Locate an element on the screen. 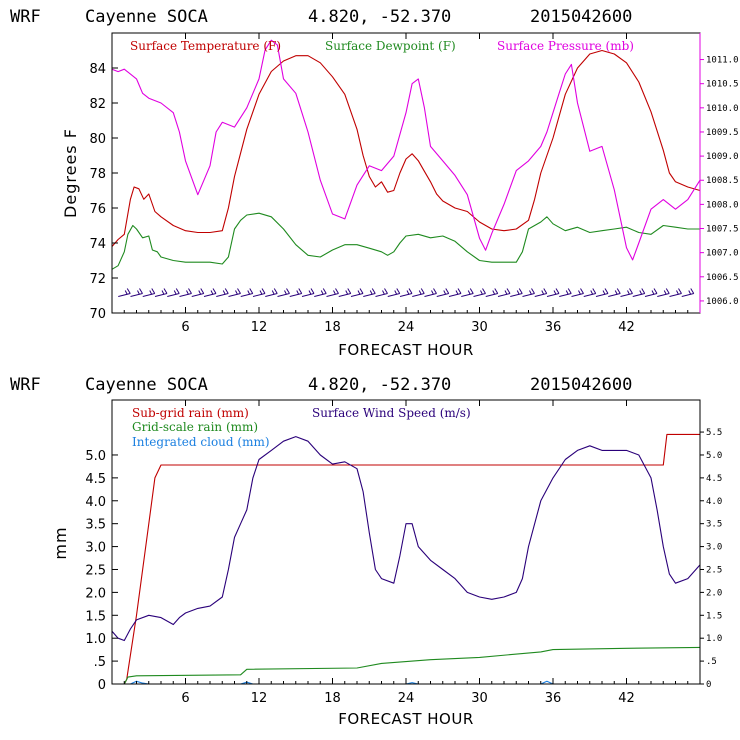  p2-ytick-label: 4.0 is located at coordinates (95, 502).